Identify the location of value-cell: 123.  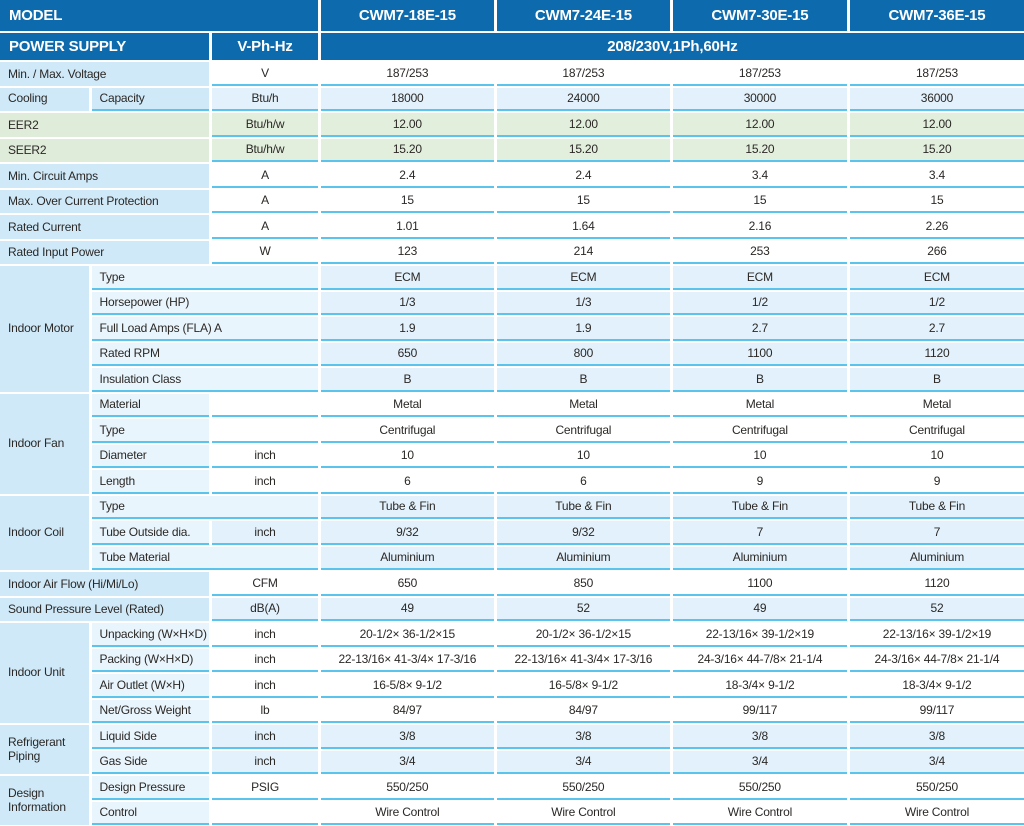
(407, 252).